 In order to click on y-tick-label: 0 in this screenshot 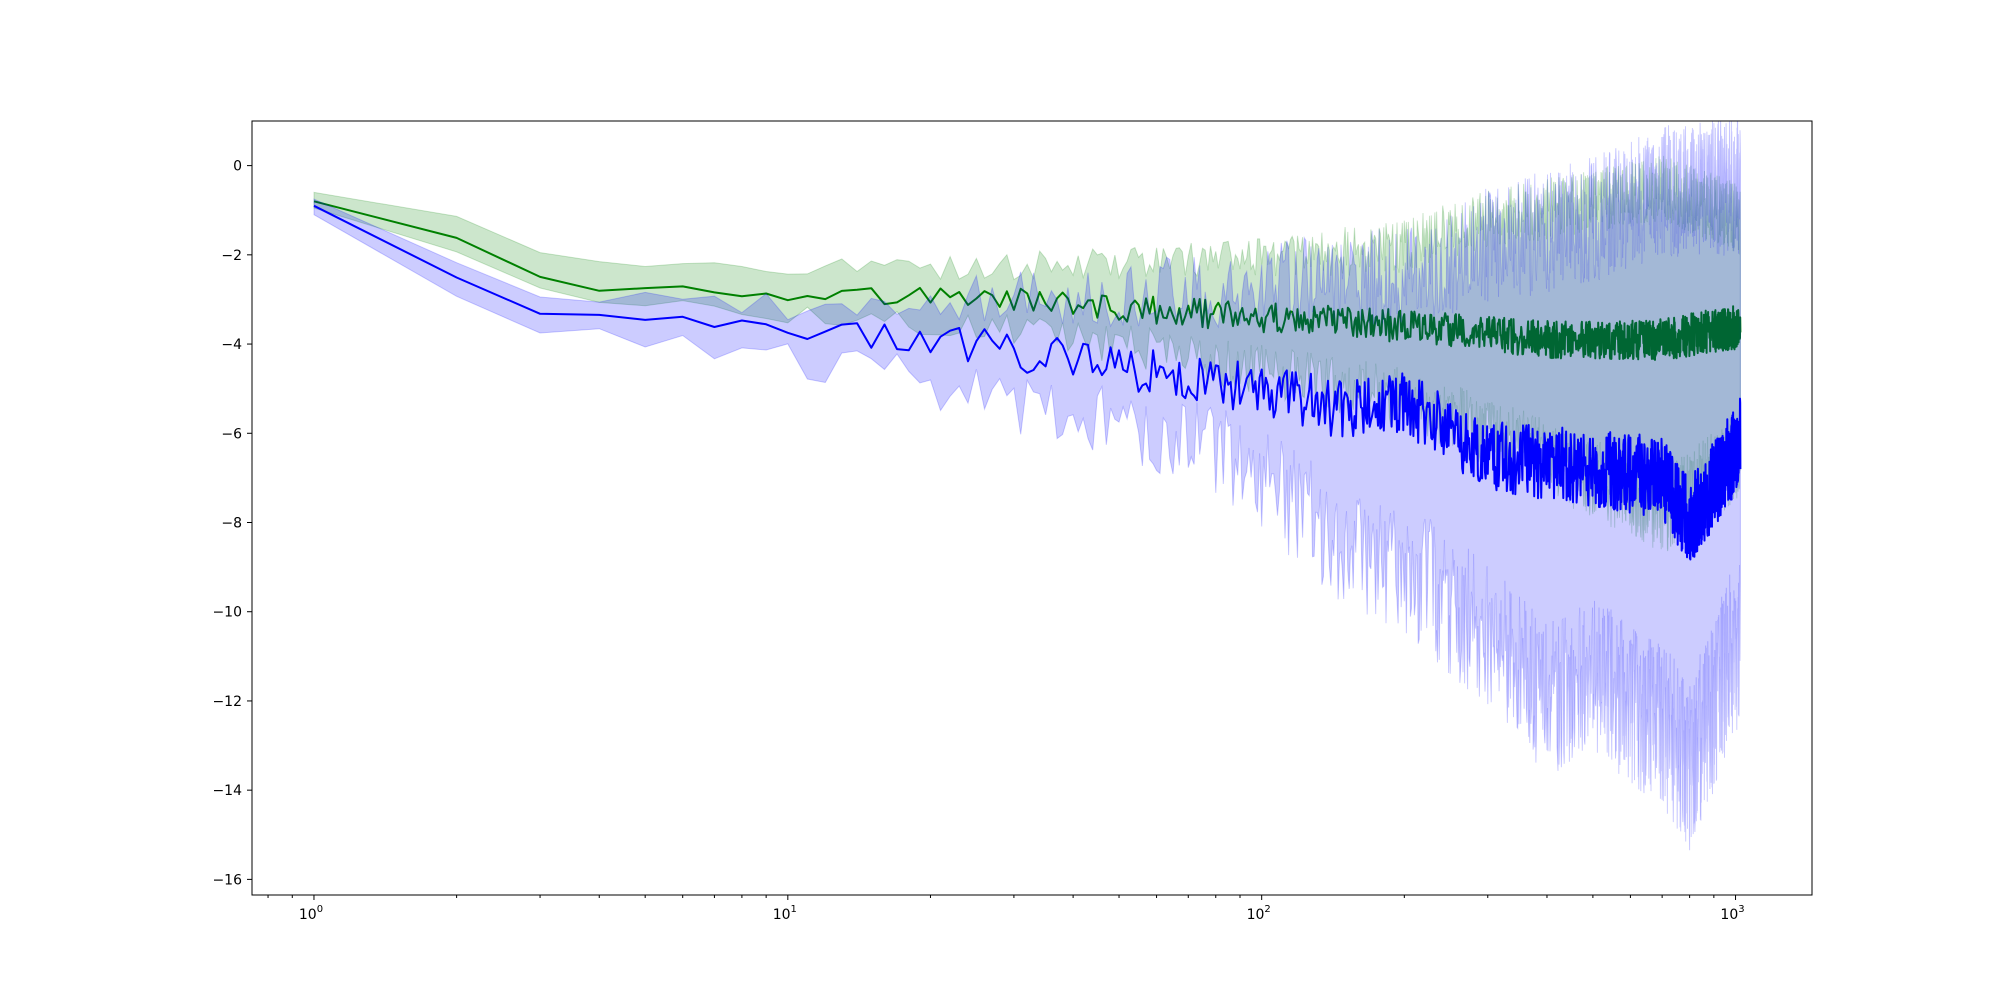, I will do `click(237, 167)`.